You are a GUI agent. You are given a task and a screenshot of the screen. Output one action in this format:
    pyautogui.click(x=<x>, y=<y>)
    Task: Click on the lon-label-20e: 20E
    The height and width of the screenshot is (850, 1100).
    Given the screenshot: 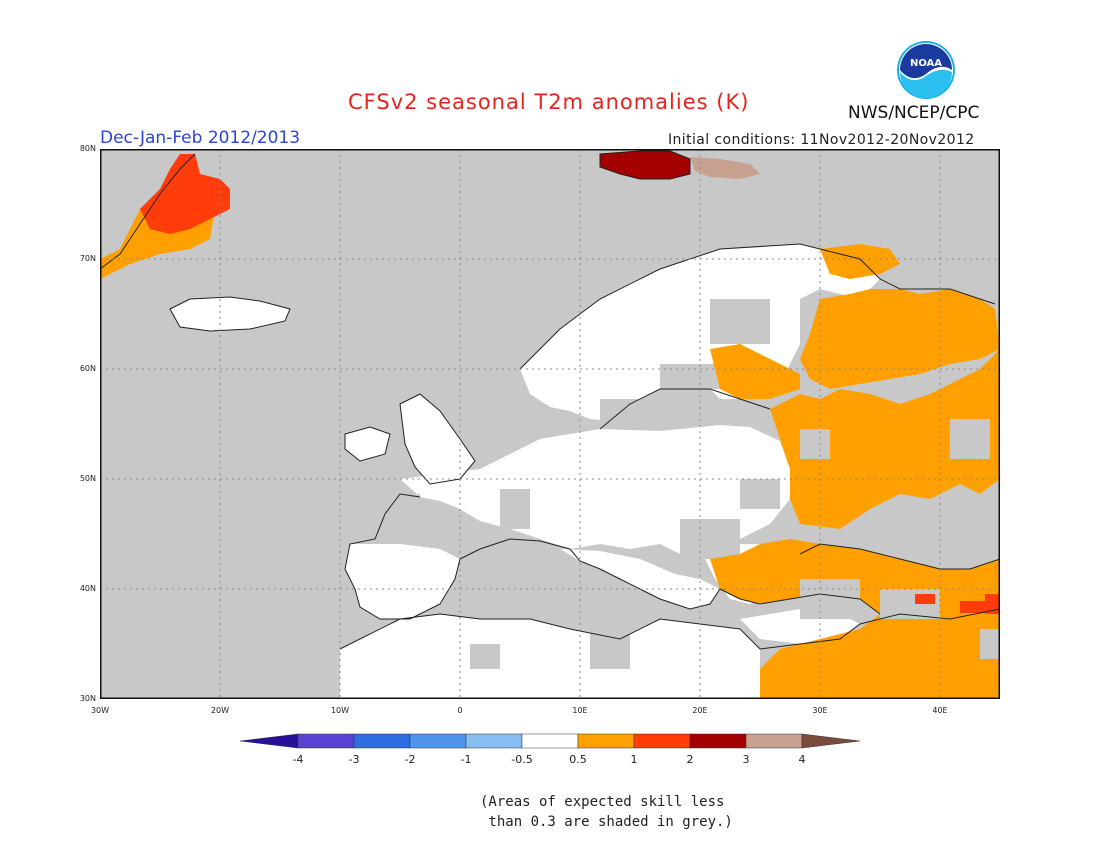 What is the action you would take?
    pyautogui.click(x=700, y=710)
    